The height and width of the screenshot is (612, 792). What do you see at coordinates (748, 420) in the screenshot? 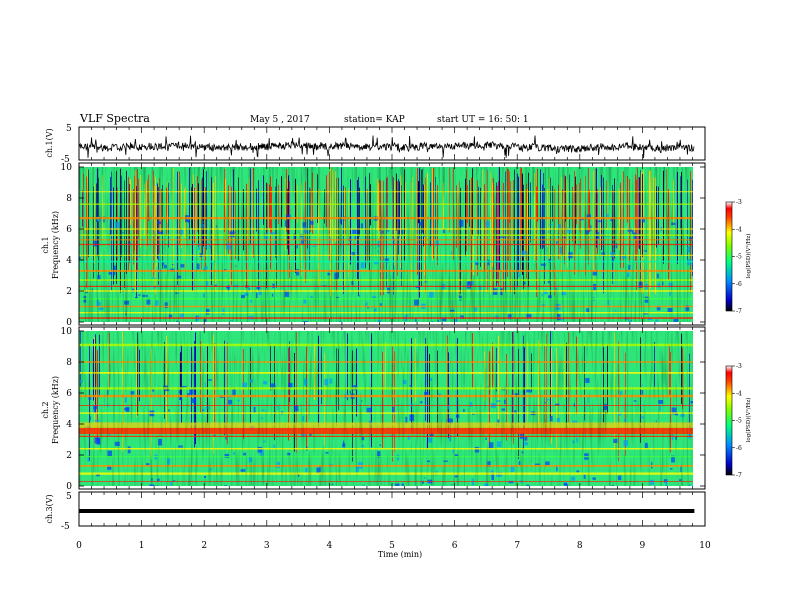
I see `ch2-colorbar-label: log(PSD)(V²/Hz)` at bounding box center [748, 420].